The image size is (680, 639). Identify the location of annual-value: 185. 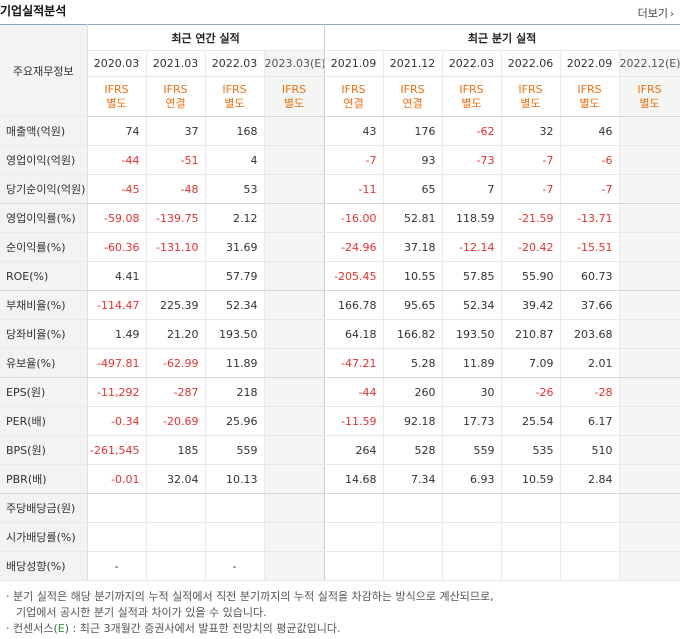
(176, 450).